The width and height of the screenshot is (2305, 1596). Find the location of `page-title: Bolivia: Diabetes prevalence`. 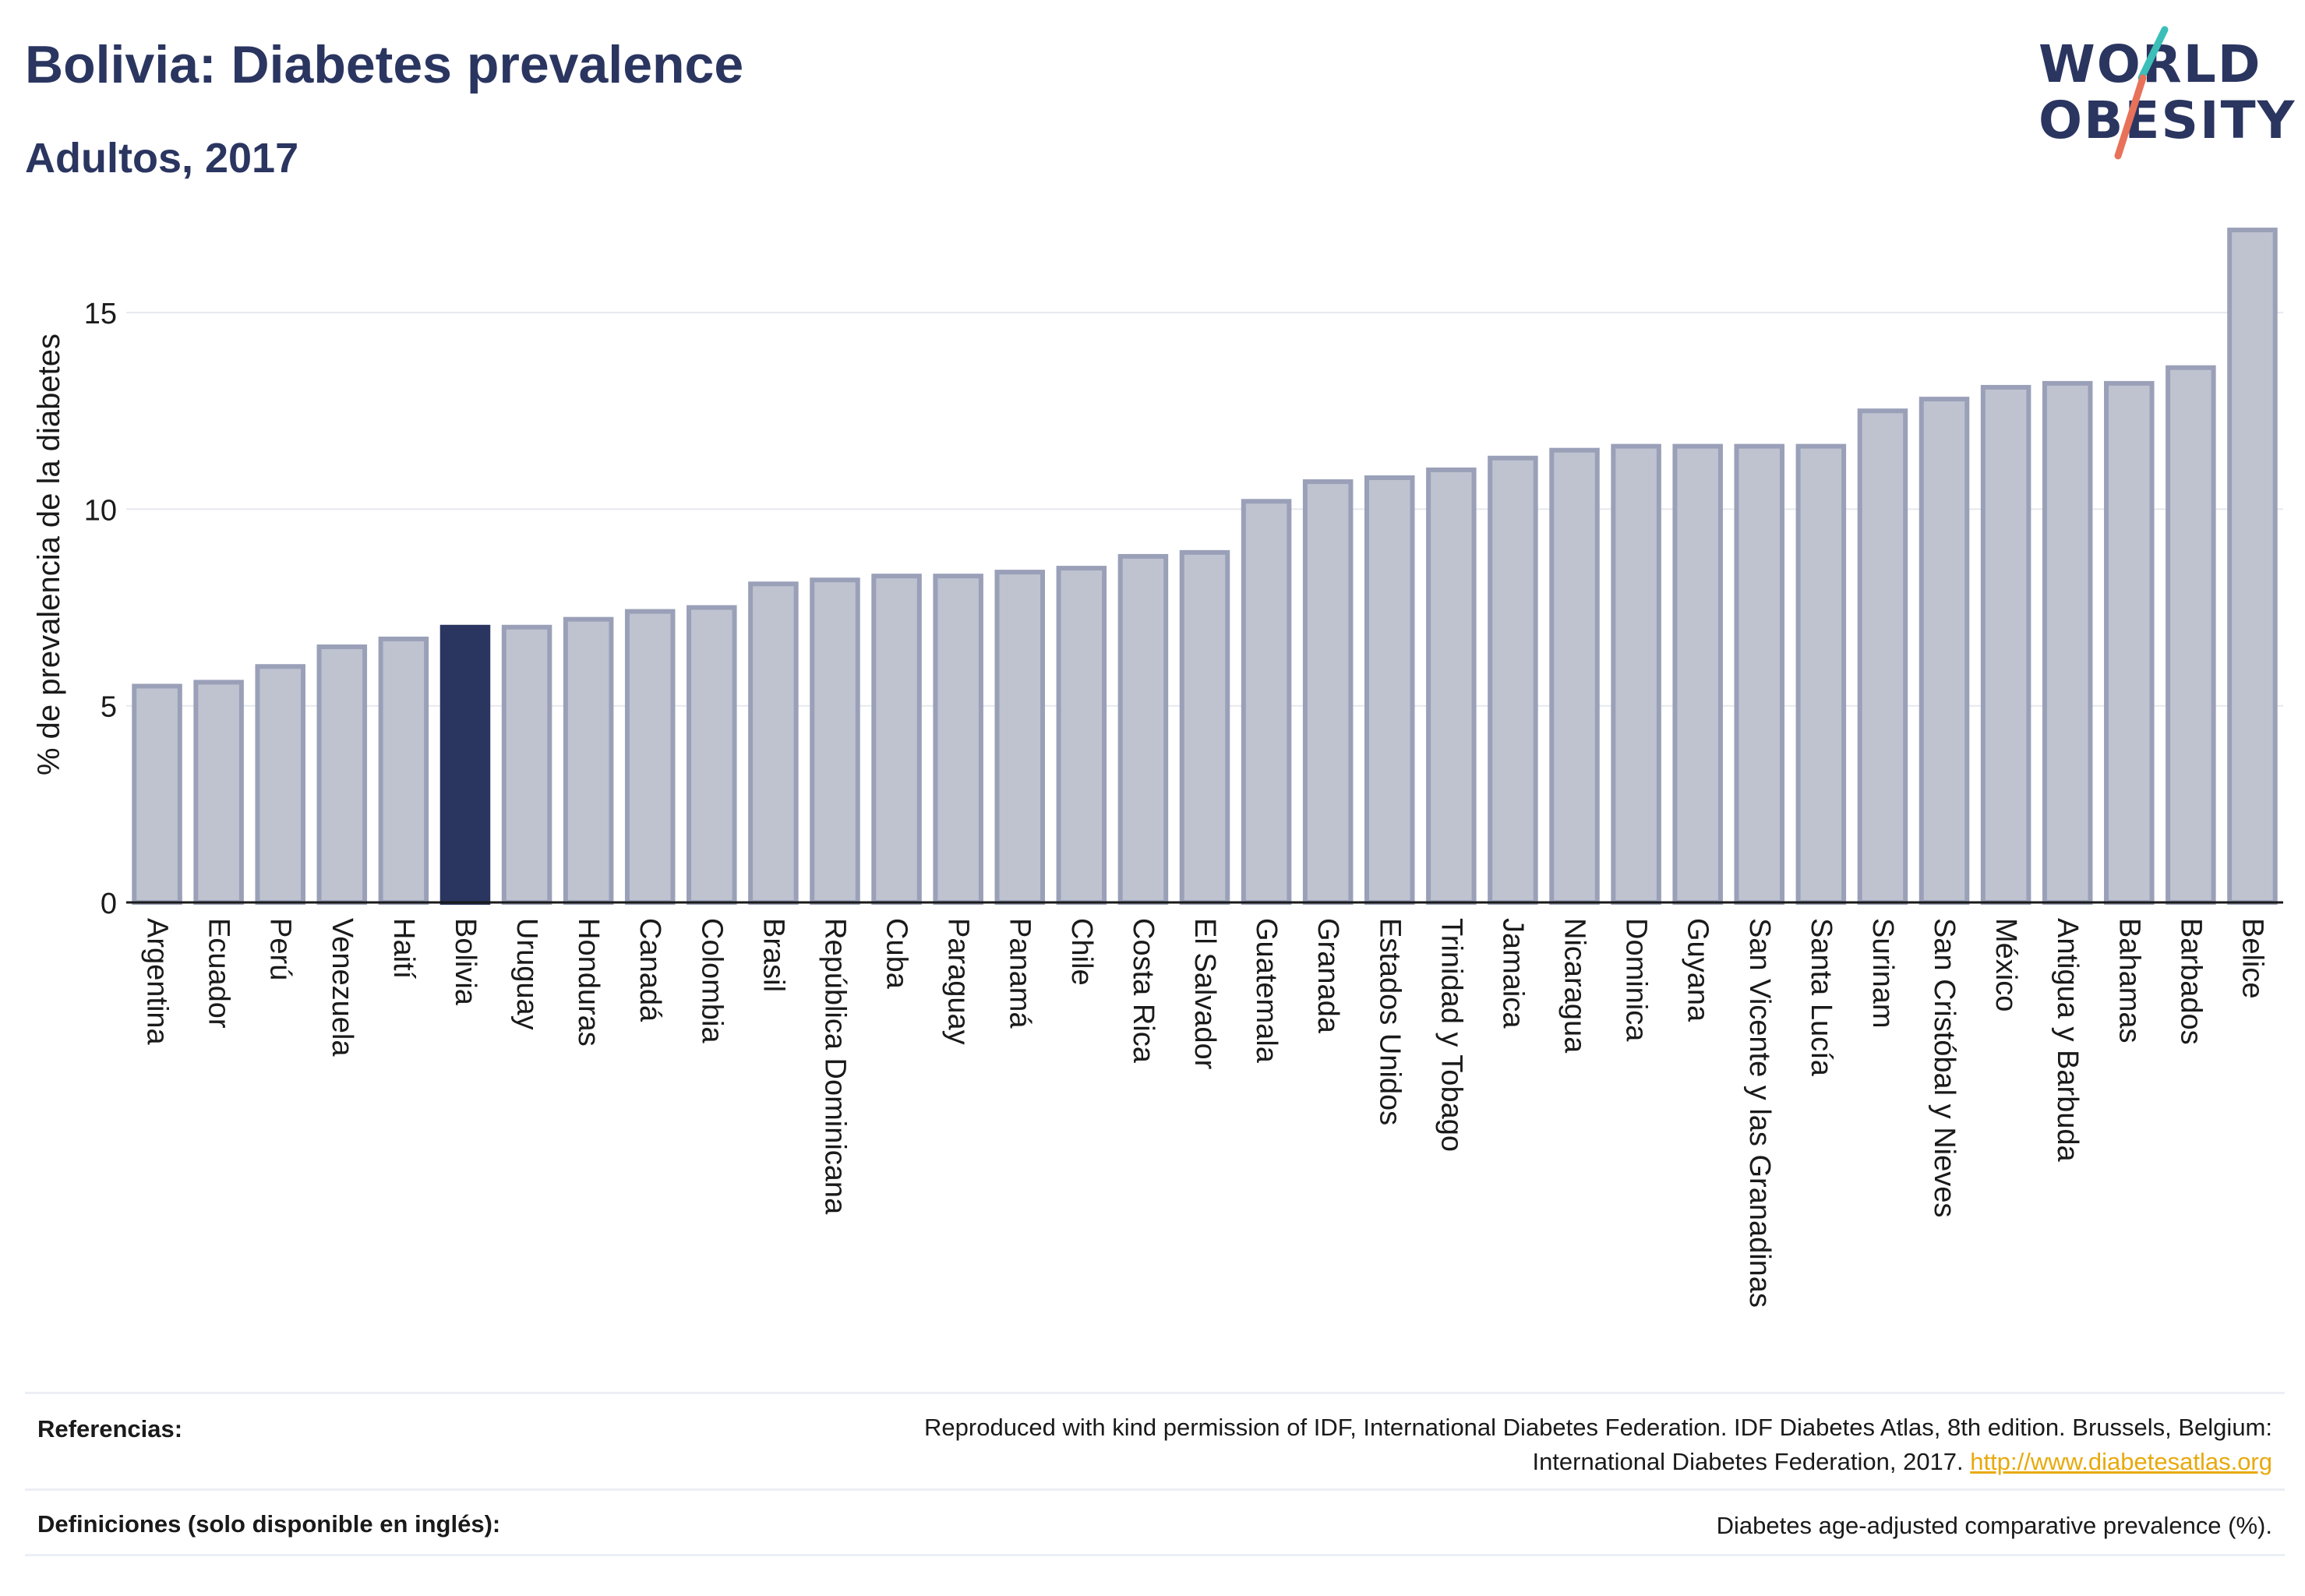

page-title: Bolivia: Diabetes prevalence is located at coordinates (384, 64).